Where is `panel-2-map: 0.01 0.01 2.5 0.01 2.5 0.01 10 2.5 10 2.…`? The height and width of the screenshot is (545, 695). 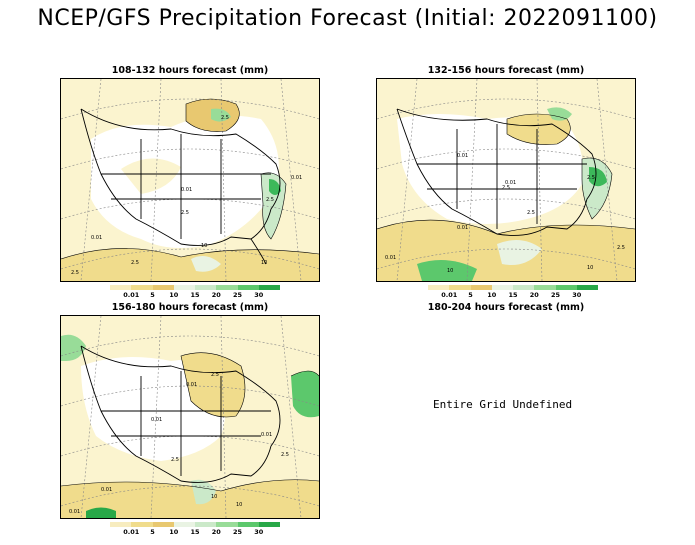 panel-2-map: 0.01 0.01 2.5 0.01 2.5 0.01 10 2.5 10 2.… is located at coordinates (506, 180).